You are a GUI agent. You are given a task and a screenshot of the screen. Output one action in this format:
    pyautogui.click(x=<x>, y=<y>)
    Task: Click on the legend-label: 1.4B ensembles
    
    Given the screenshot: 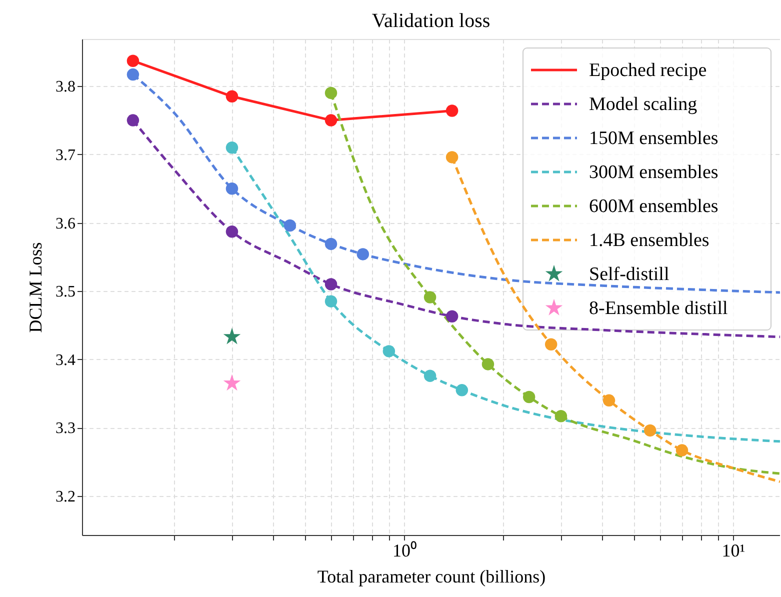 What is the action you would take?
    pyautogui.click(x=649, y=240)
    